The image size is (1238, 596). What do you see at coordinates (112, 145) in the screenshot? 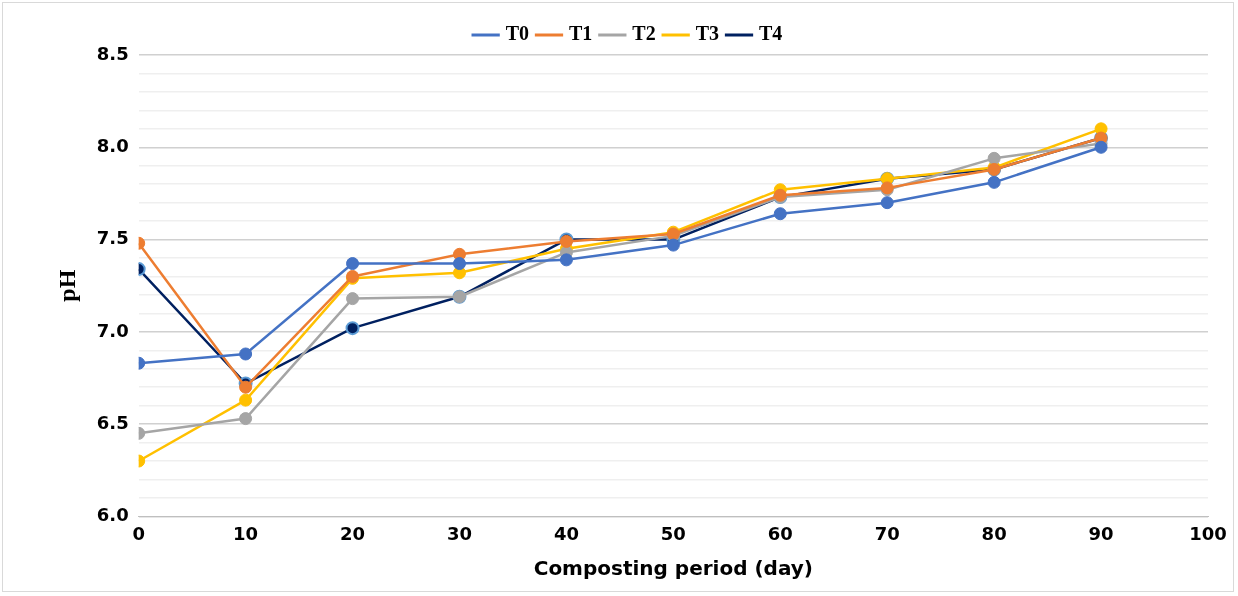
I see `y-tick-label: 8.0` at bounding box center [112, 145].